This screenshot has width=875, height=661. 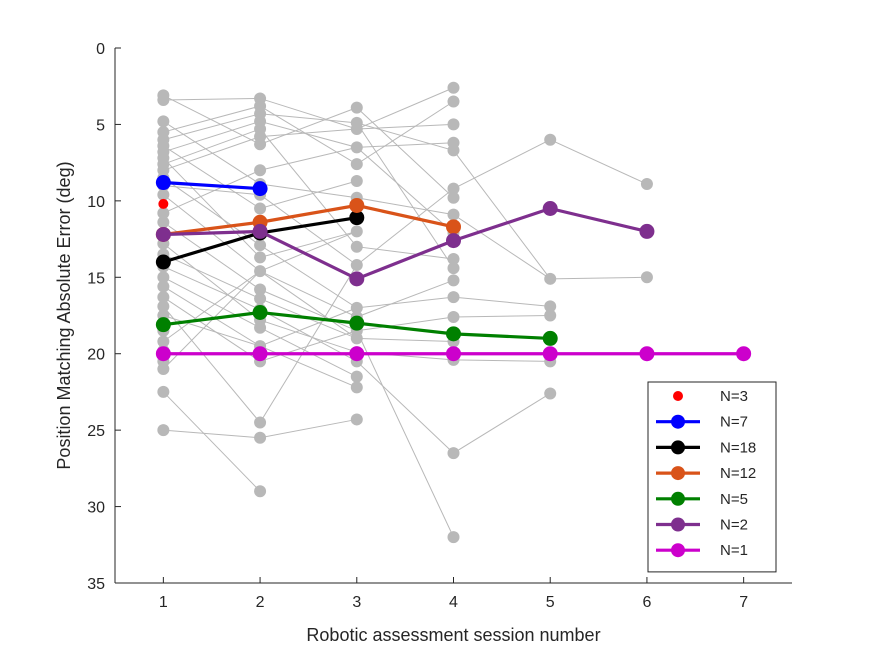 I want to click on legend-item: N=18, so click(x=706, y=447).